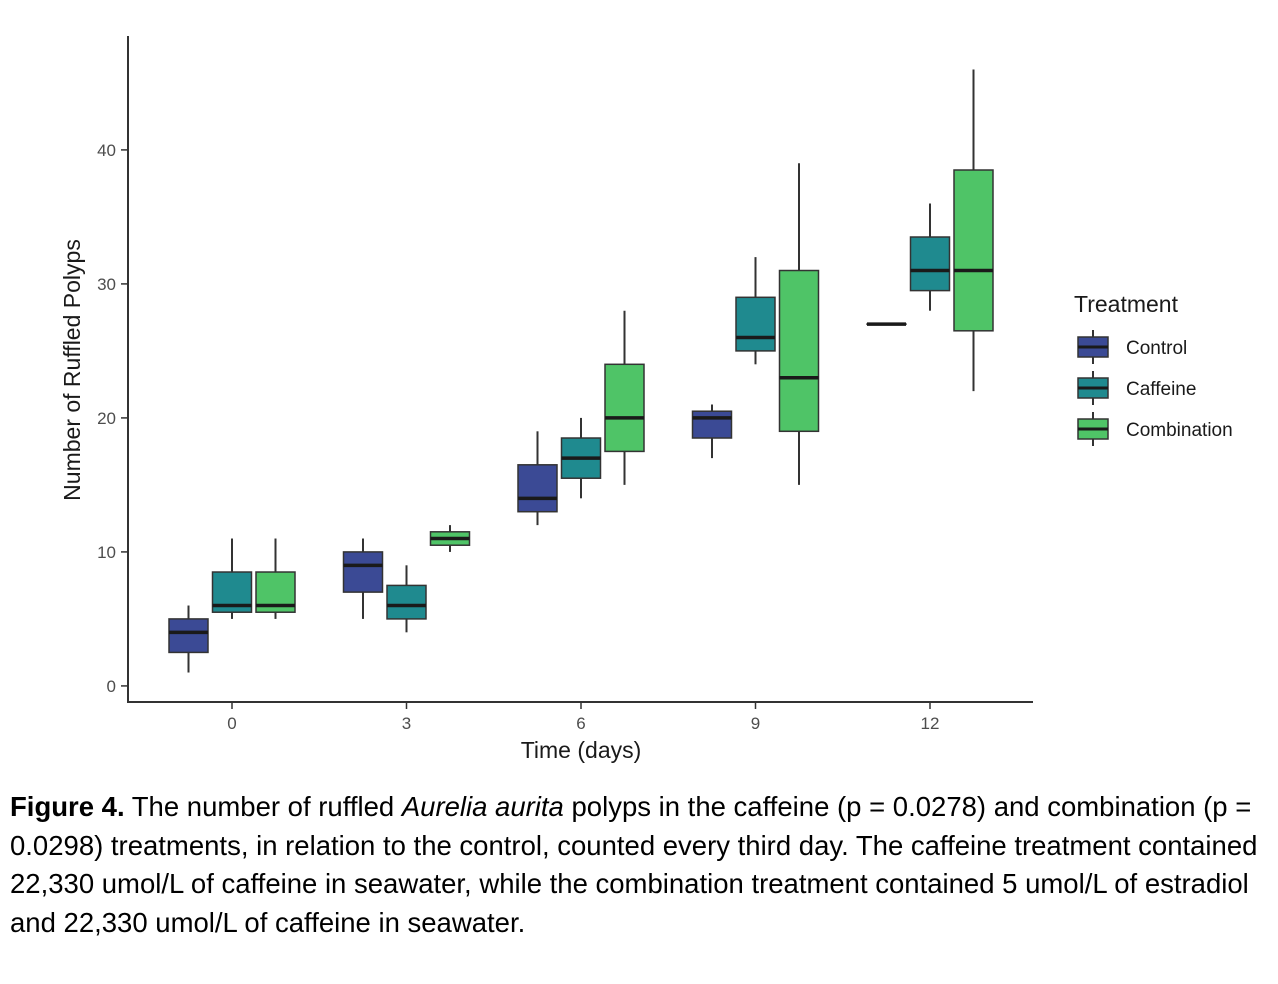 The width and height of the screenshot is (1278, 984). I want to click on x-axis-title: Time (days), so click(581, 750).